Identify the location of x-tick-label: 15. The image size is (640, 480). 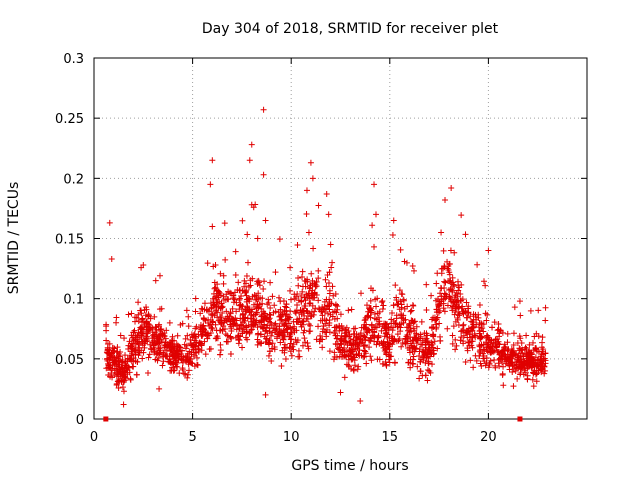
(390, 437).